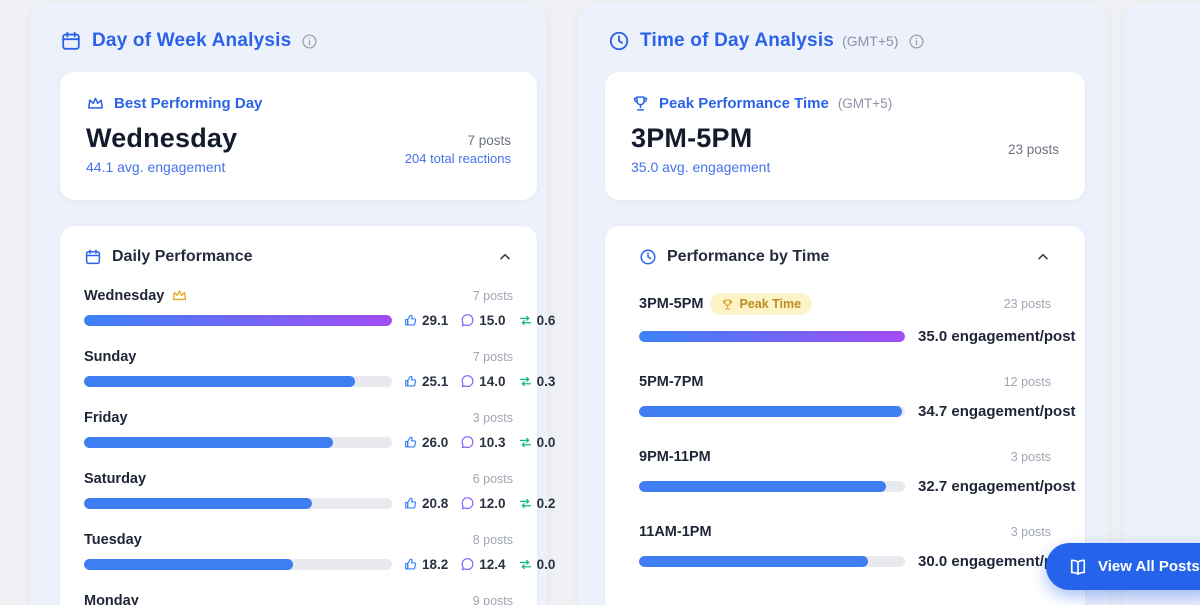 Image resolution: width=1200 pixels, height=605 pixels. I want to click on daily-performance-header: Daily Performance, so click(296, 257).